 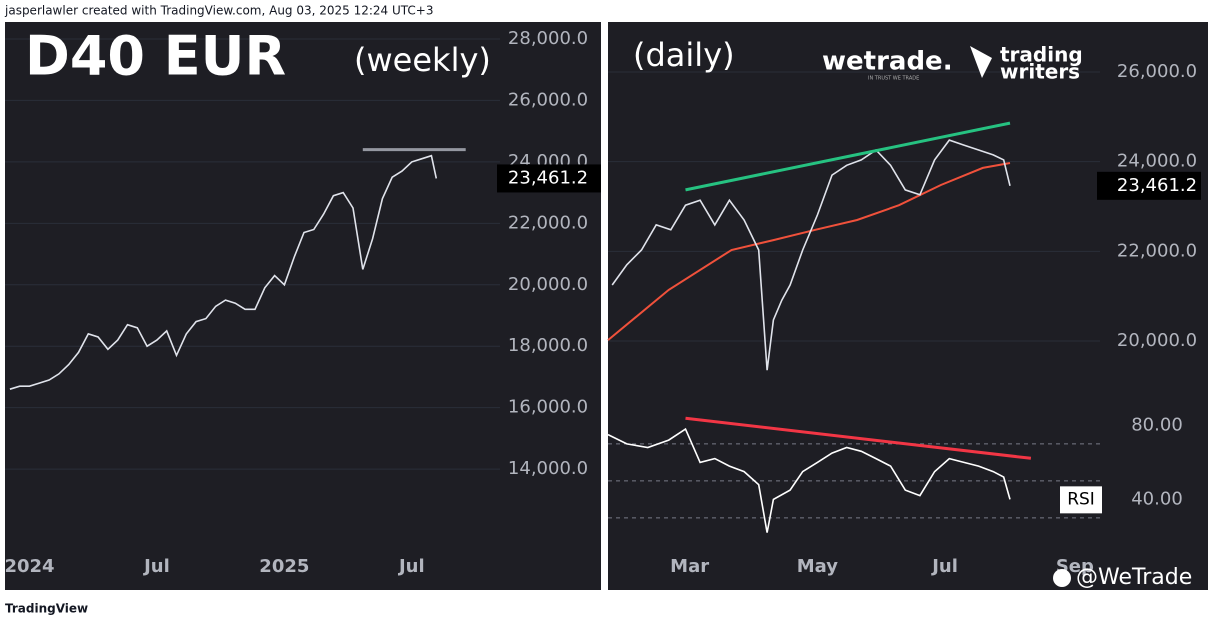 I want to click on watermark: @WeTrade, so click(x=1134, y=577).